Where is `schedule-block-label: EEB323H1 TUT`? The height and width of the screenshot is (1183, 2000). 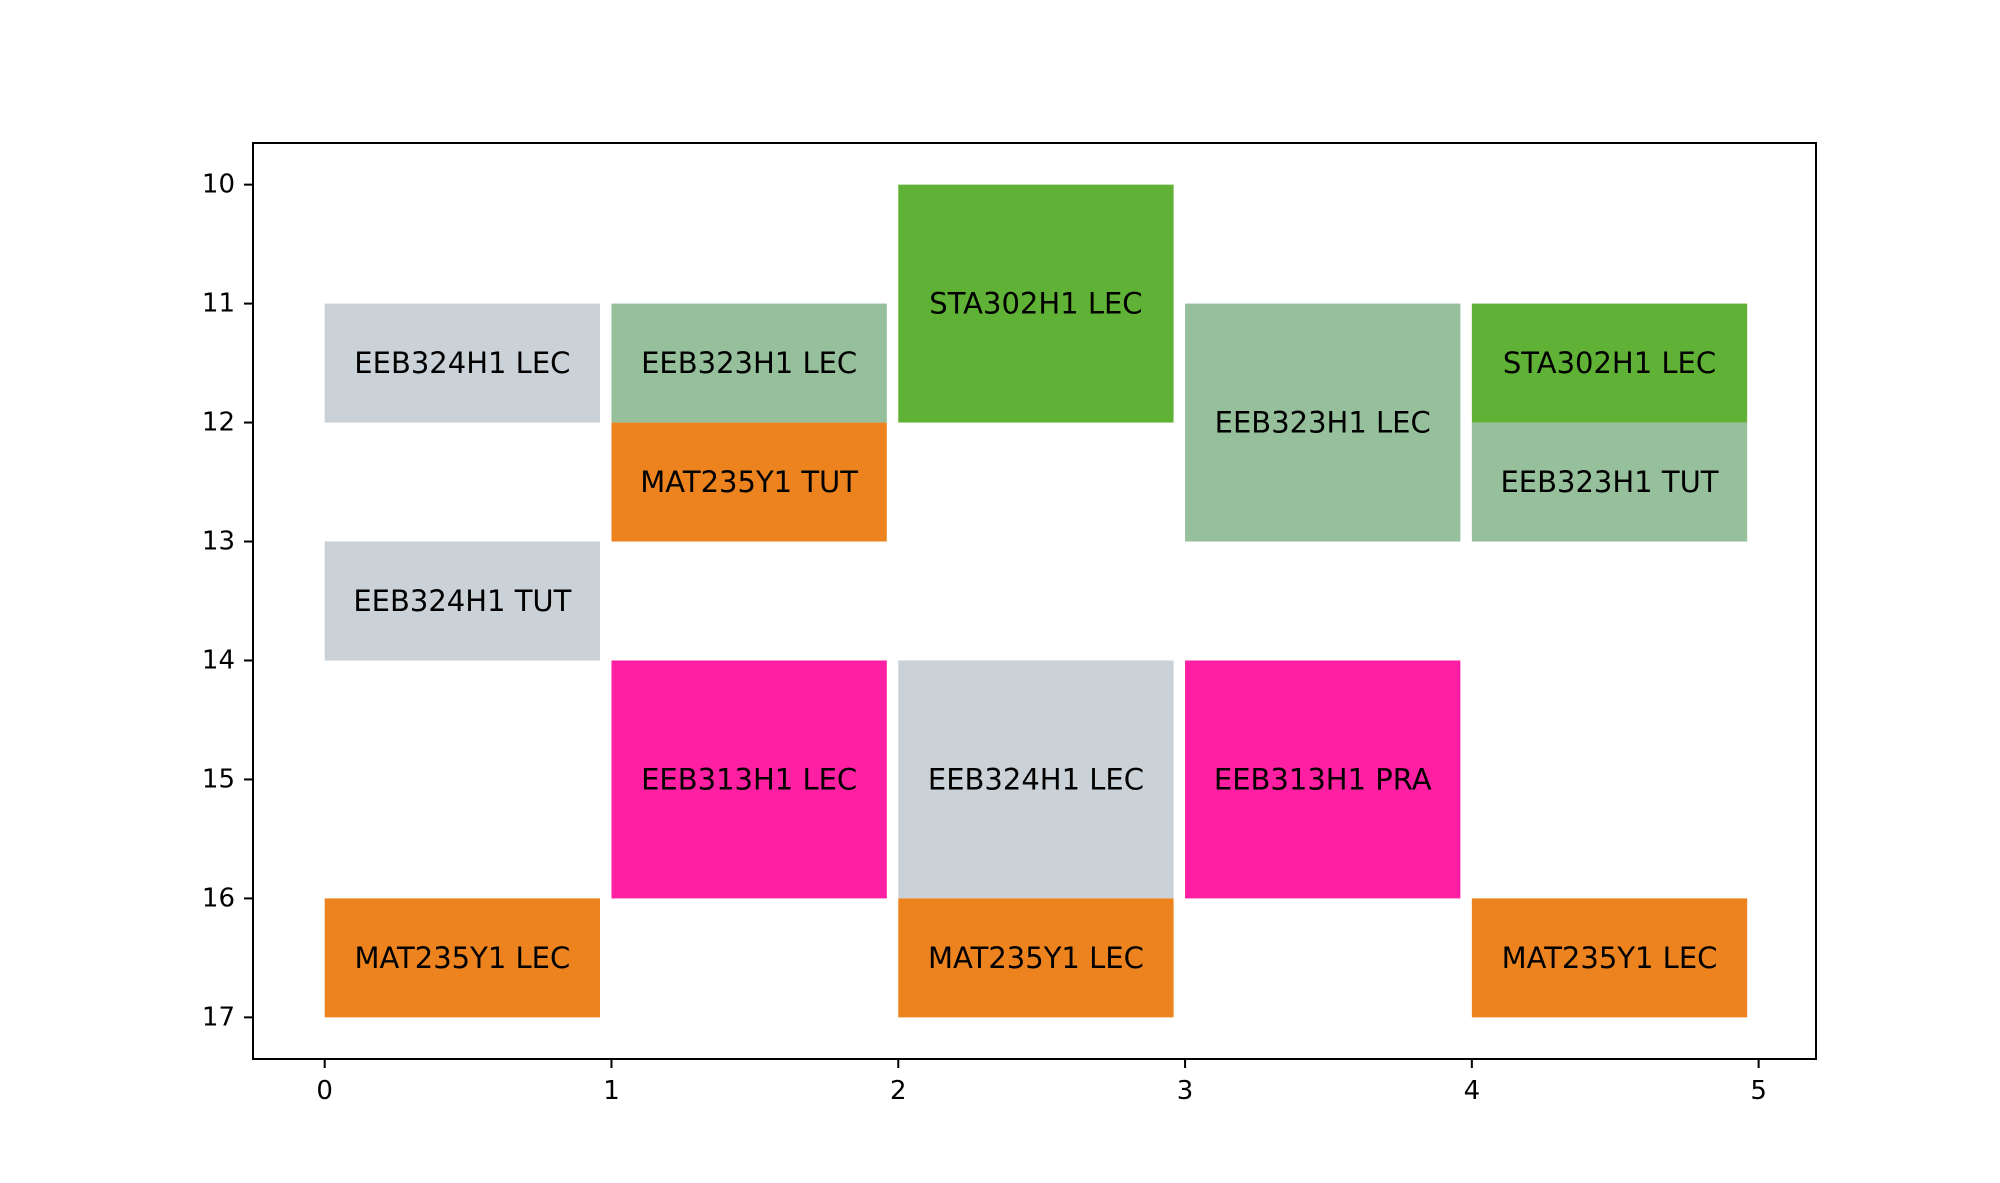
schedule-block-label: EEB323H1 TUT is located at coordinates (1609, 482).